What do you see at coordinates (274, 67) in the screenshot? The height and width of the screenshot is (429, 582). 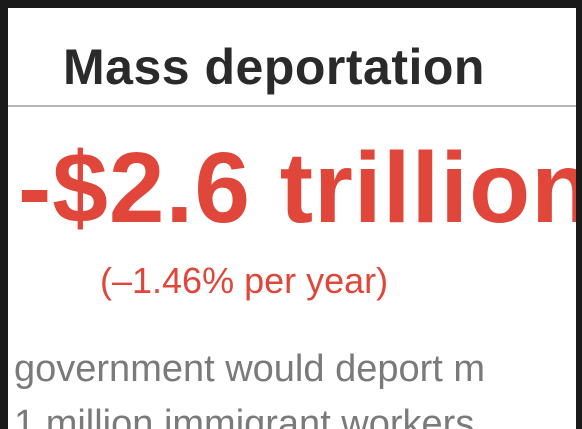 I see `panel-title: Mass deportation` at bounding box center [274, 67].